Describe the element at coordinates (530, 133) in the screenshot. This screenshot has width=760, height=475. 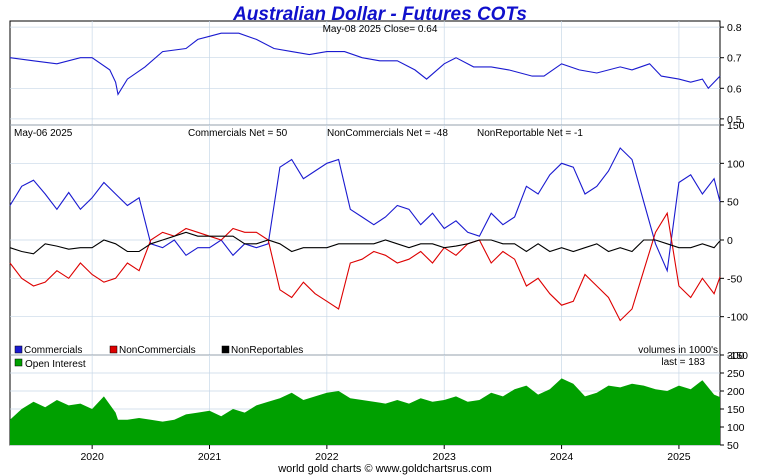
I see `nonreportable-net: NonReportable Net = -1` at that location.